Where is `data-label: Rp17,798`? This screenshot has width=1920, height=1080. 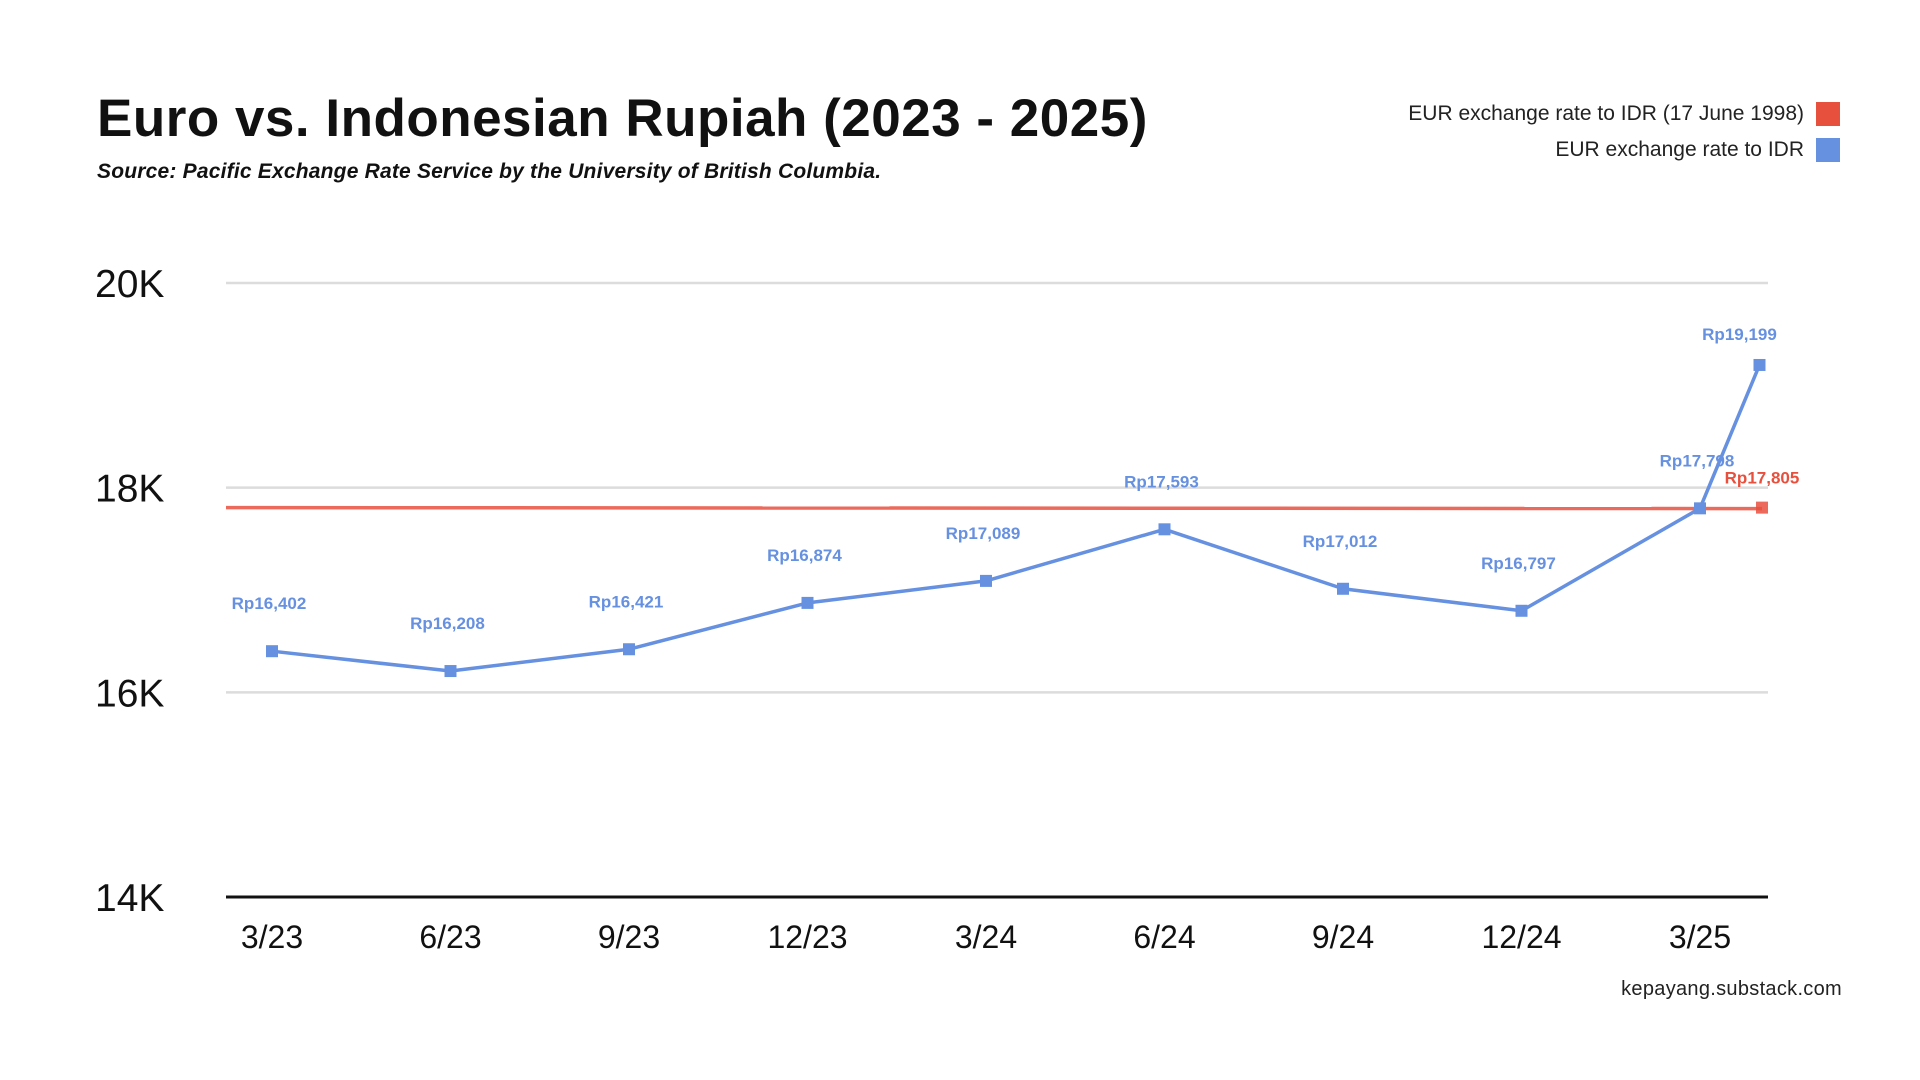 data-label: Rp17,798 is located at coordinates (1697, 460).